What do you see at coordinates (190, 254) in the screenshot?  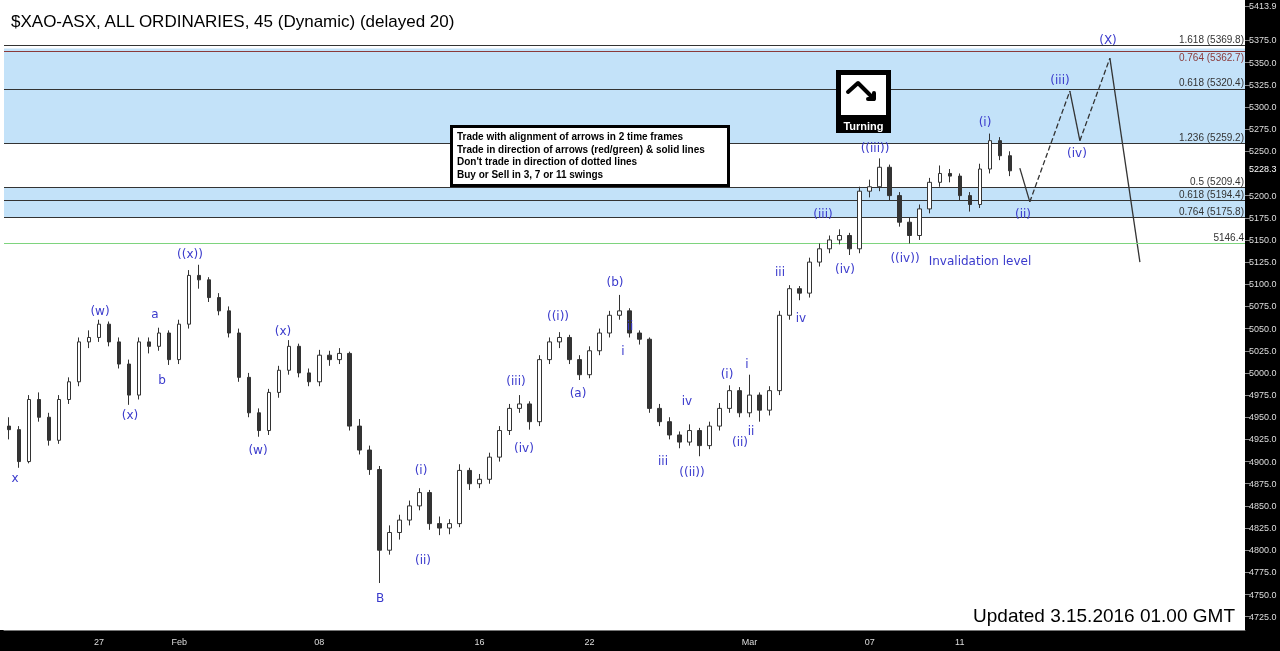 I see `annotation: ((x))` at bounding box center [190, 254].